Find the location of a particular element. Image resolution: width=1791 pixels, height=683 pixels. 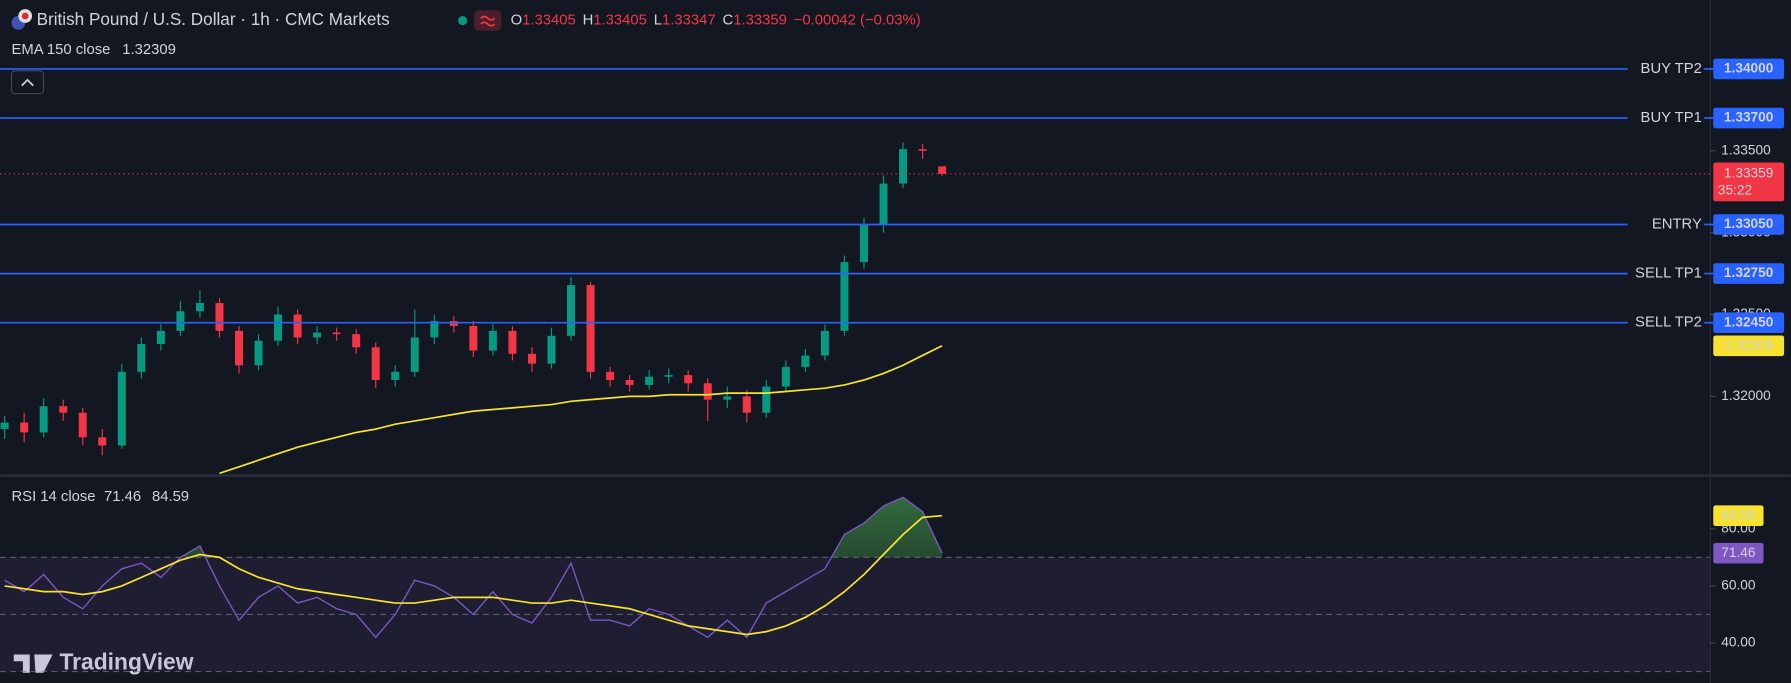

level-name: SELL TP1 is located at coordinates (1668, 274).